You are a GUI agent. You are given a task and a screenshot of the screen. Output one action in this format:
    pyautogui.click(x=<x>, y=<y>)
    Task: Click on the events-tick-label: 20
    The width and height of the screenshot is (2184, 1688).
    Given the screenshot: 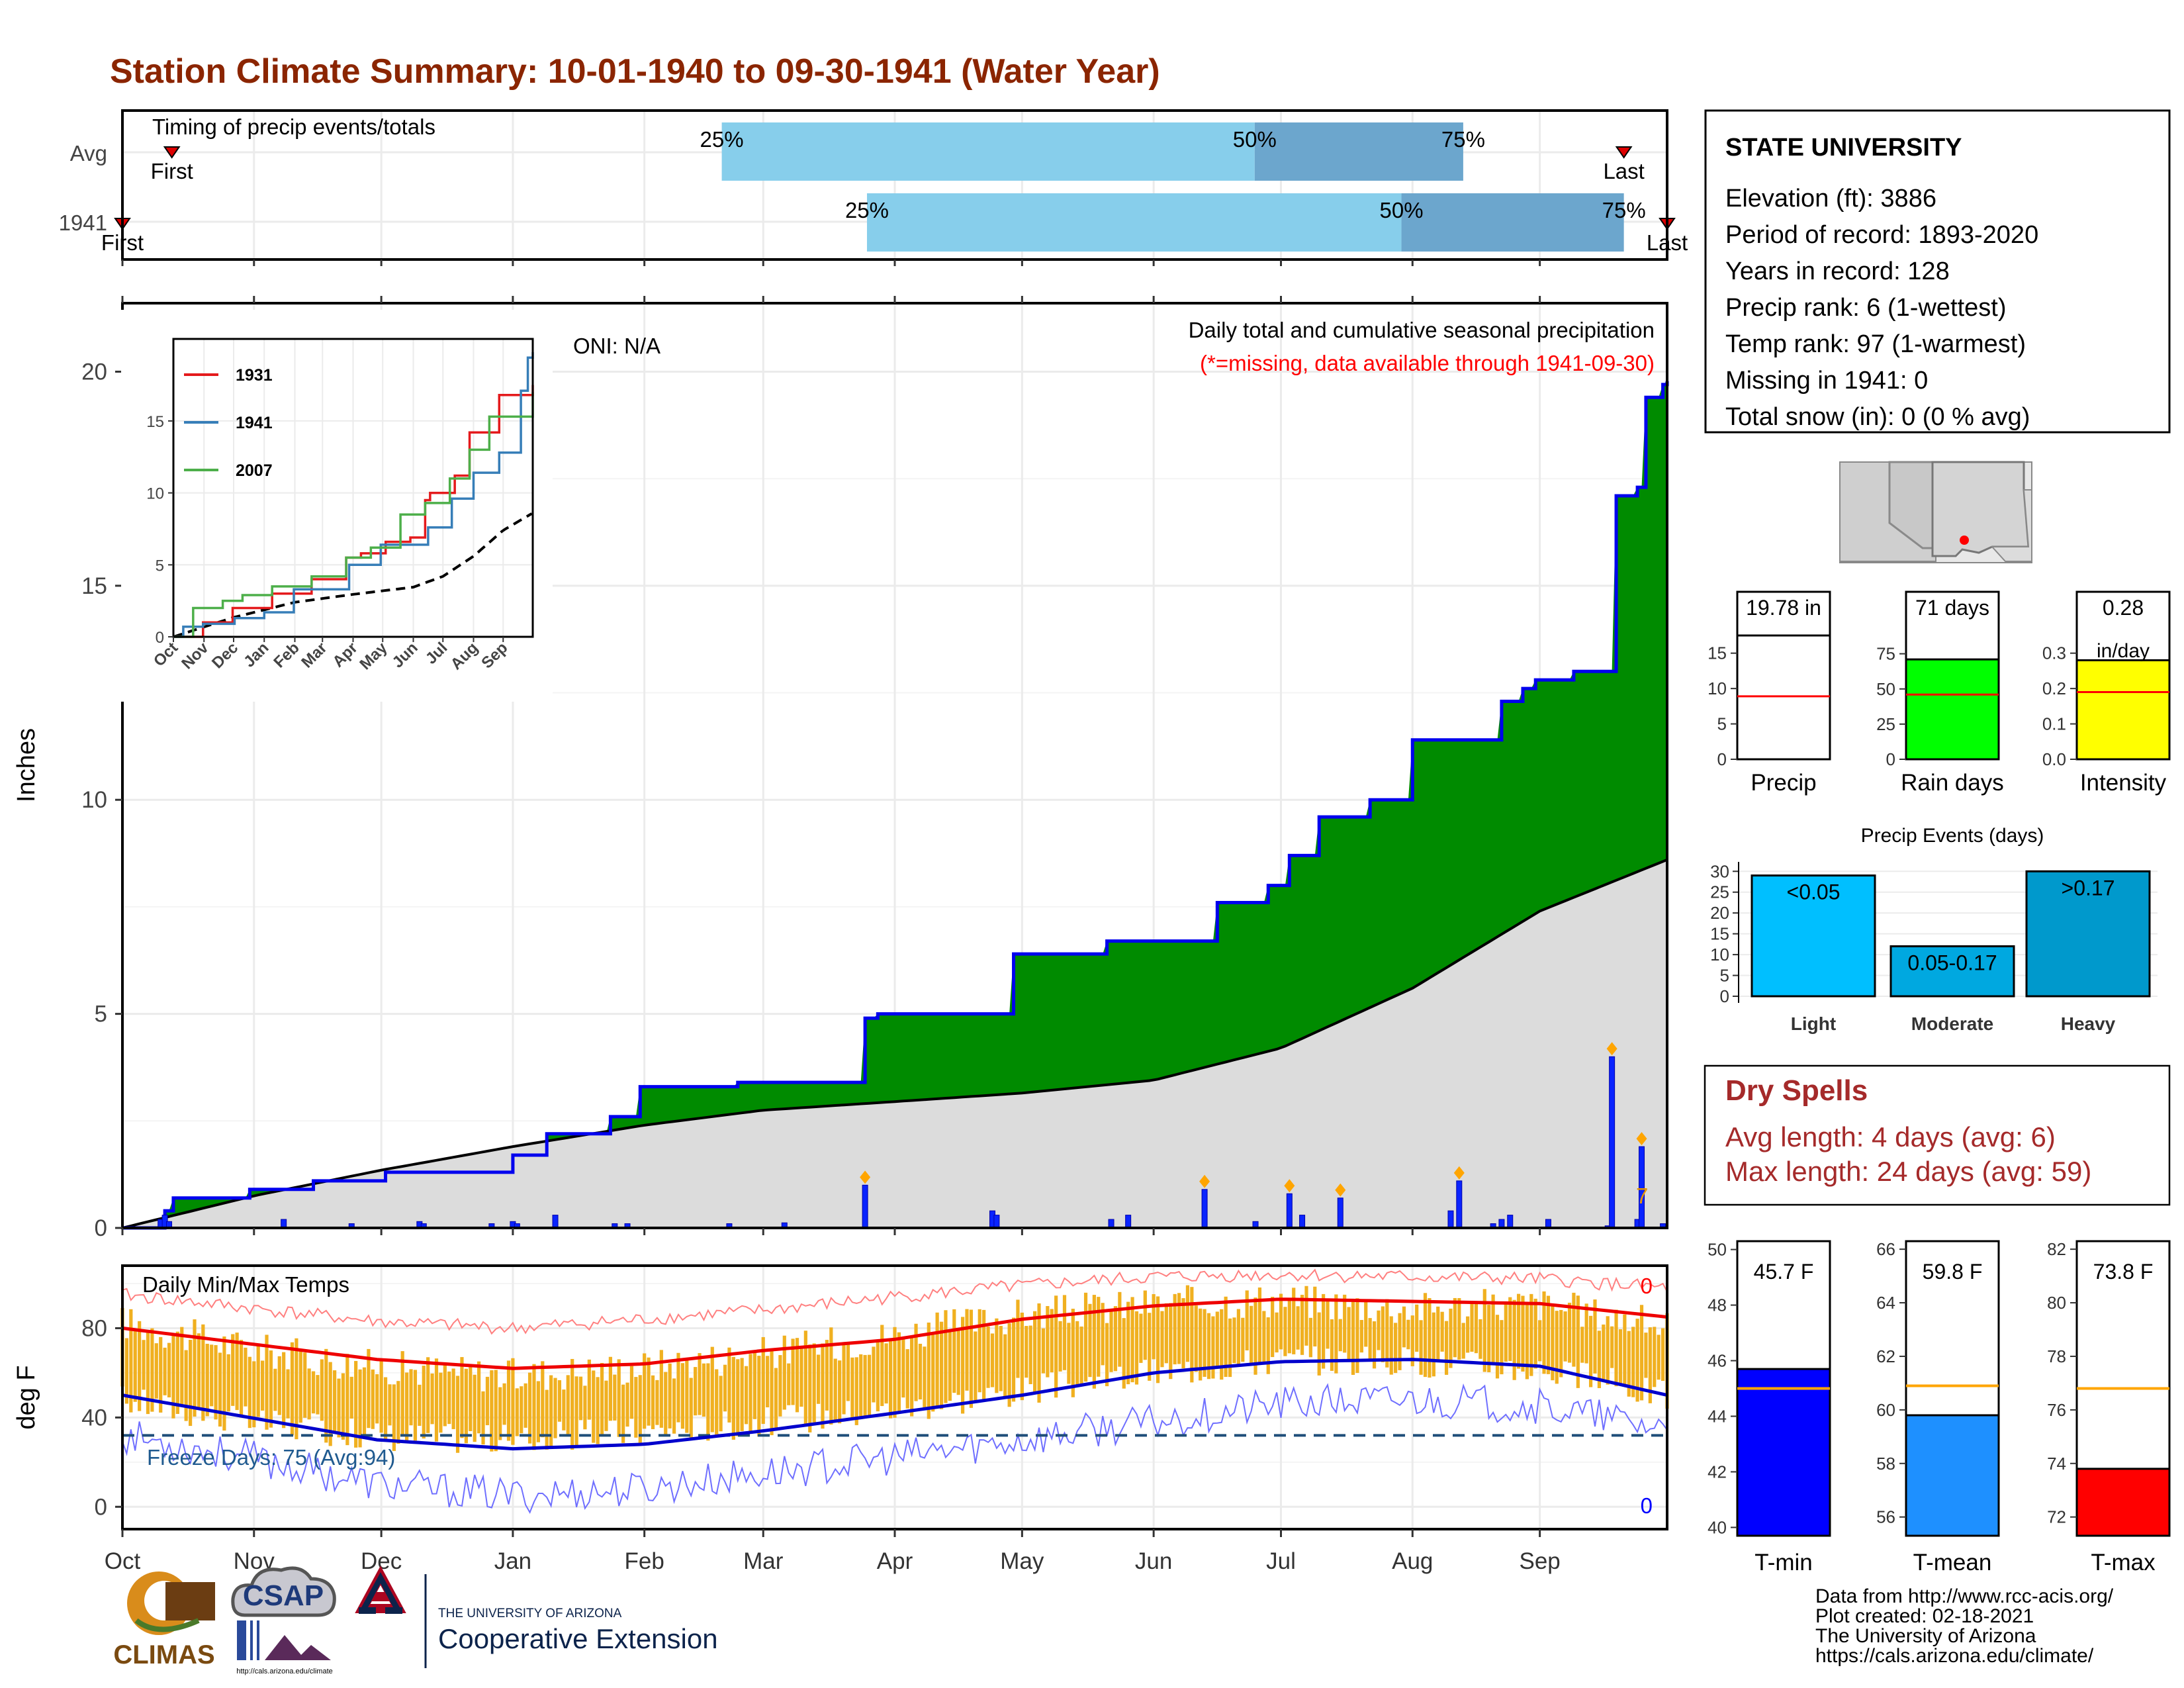 What is the action you would take?
    pyautogui.click(x=1720, y=913)
    